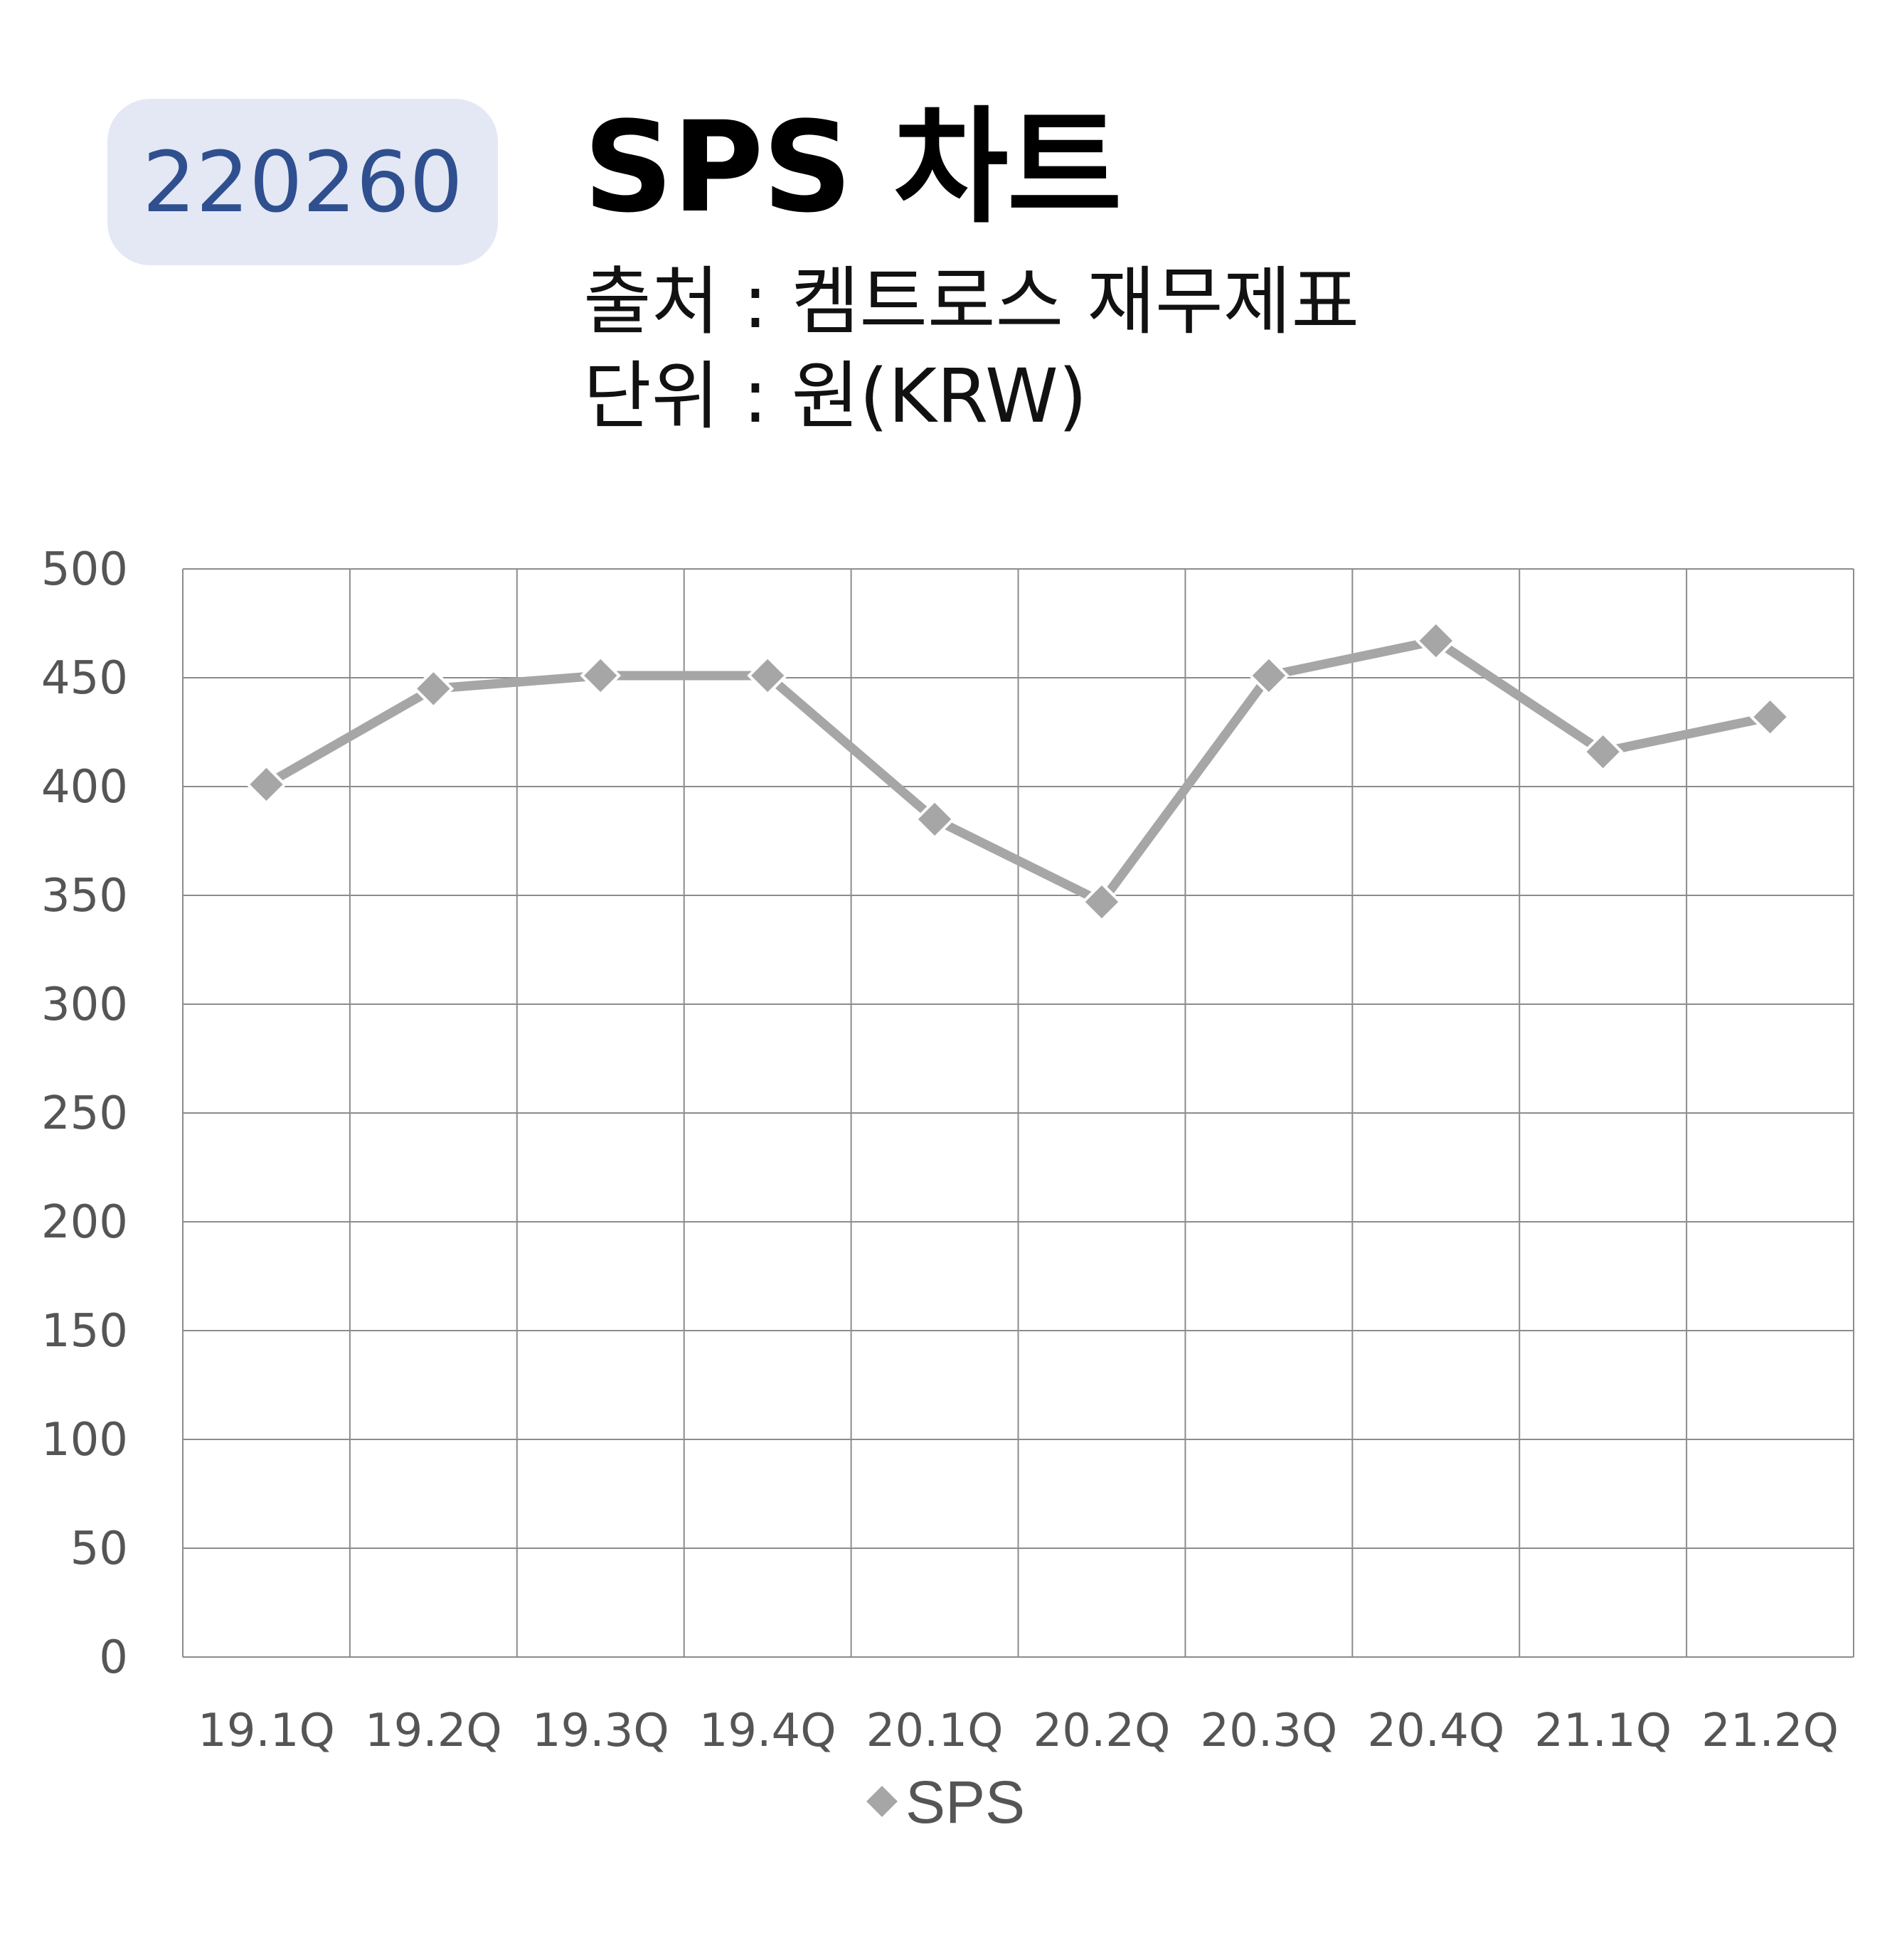 Image resolution: width=1897 pixels, height=1960 pixels. Describe the element at coordinates (84, 1331) in the screenshot. I see `y-tick-label: 150` at that location.